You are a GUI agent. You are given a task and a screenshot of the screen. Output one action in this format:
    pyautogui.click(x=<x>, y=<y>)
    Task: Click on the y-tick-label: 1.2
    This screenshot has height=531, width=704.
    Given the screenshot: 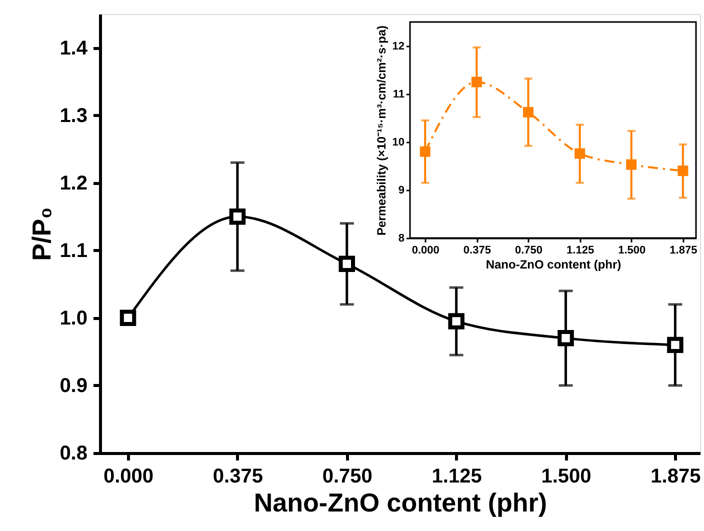 What is the action you would take?
    pyautogui.click(x=74, y=183)
    